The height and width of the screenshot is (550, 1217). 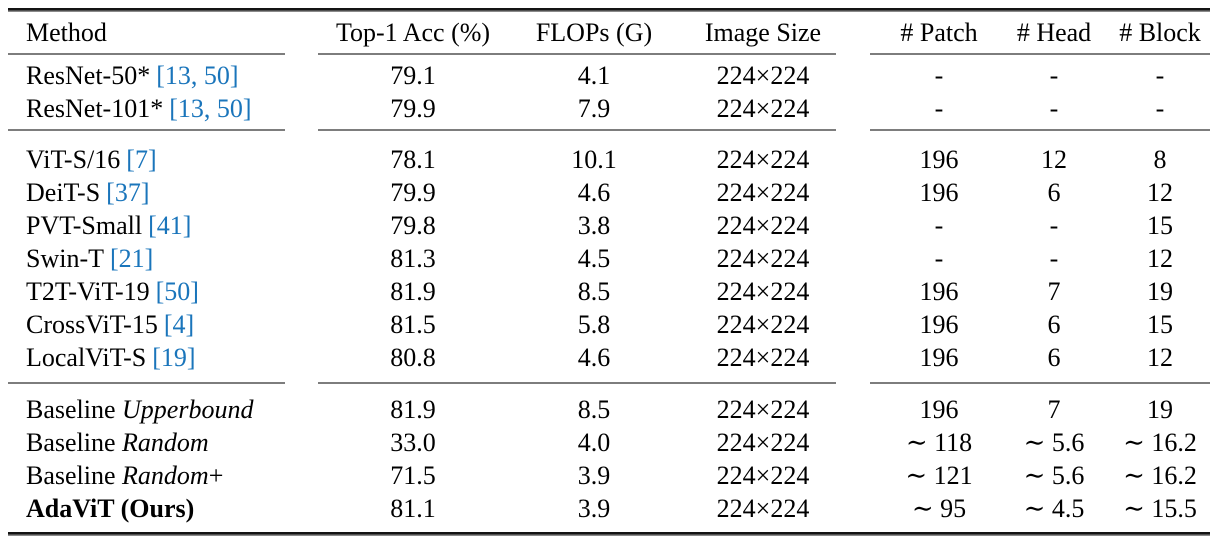 I want to click on col-header-image-size: Image Size, so click(x=763, y=32).